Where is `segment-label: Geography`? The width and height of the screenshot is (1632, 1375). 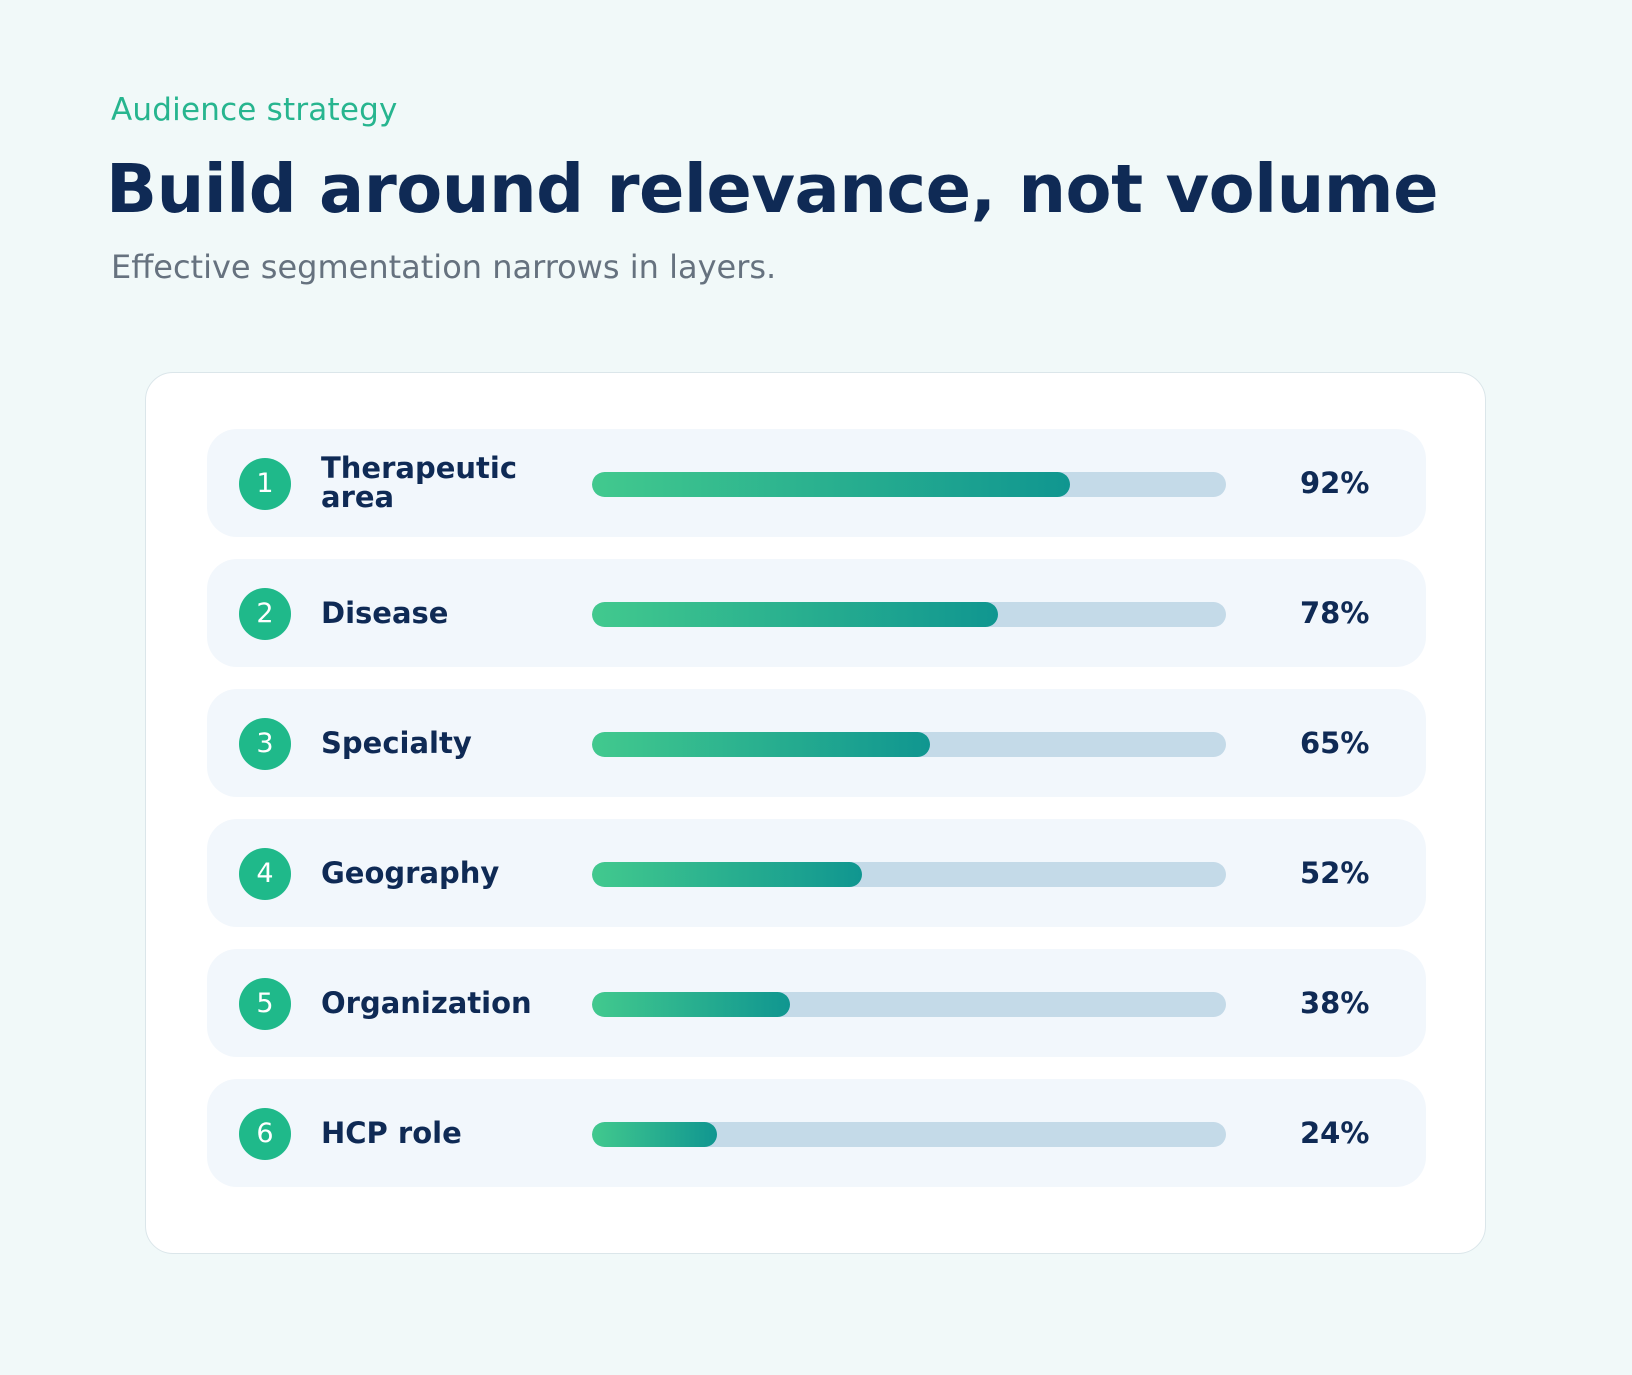 segment-label: Geography is located at coordinates (410, 872).